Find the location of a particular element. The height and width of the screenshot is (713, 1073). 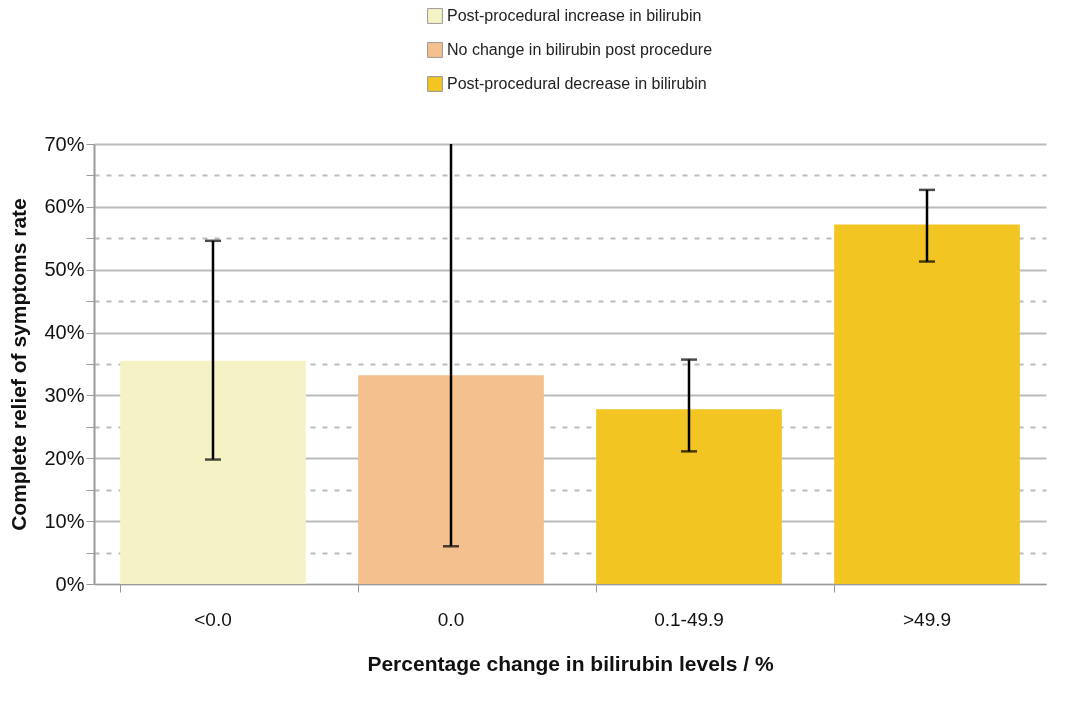

y-tick-label: 60% is located at coordinates (64, 206).